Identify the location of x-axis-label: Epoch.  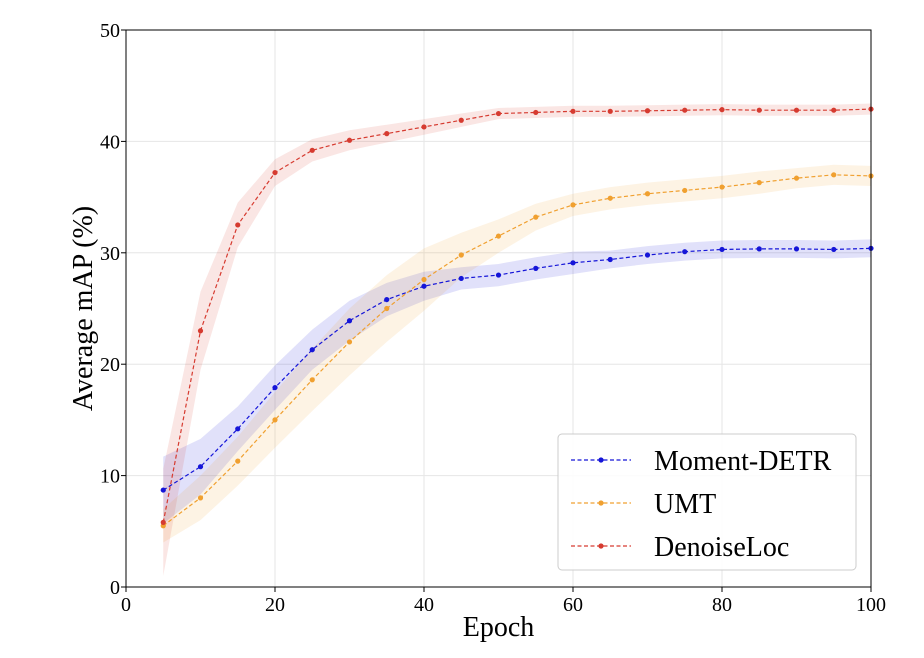
(499, 627).